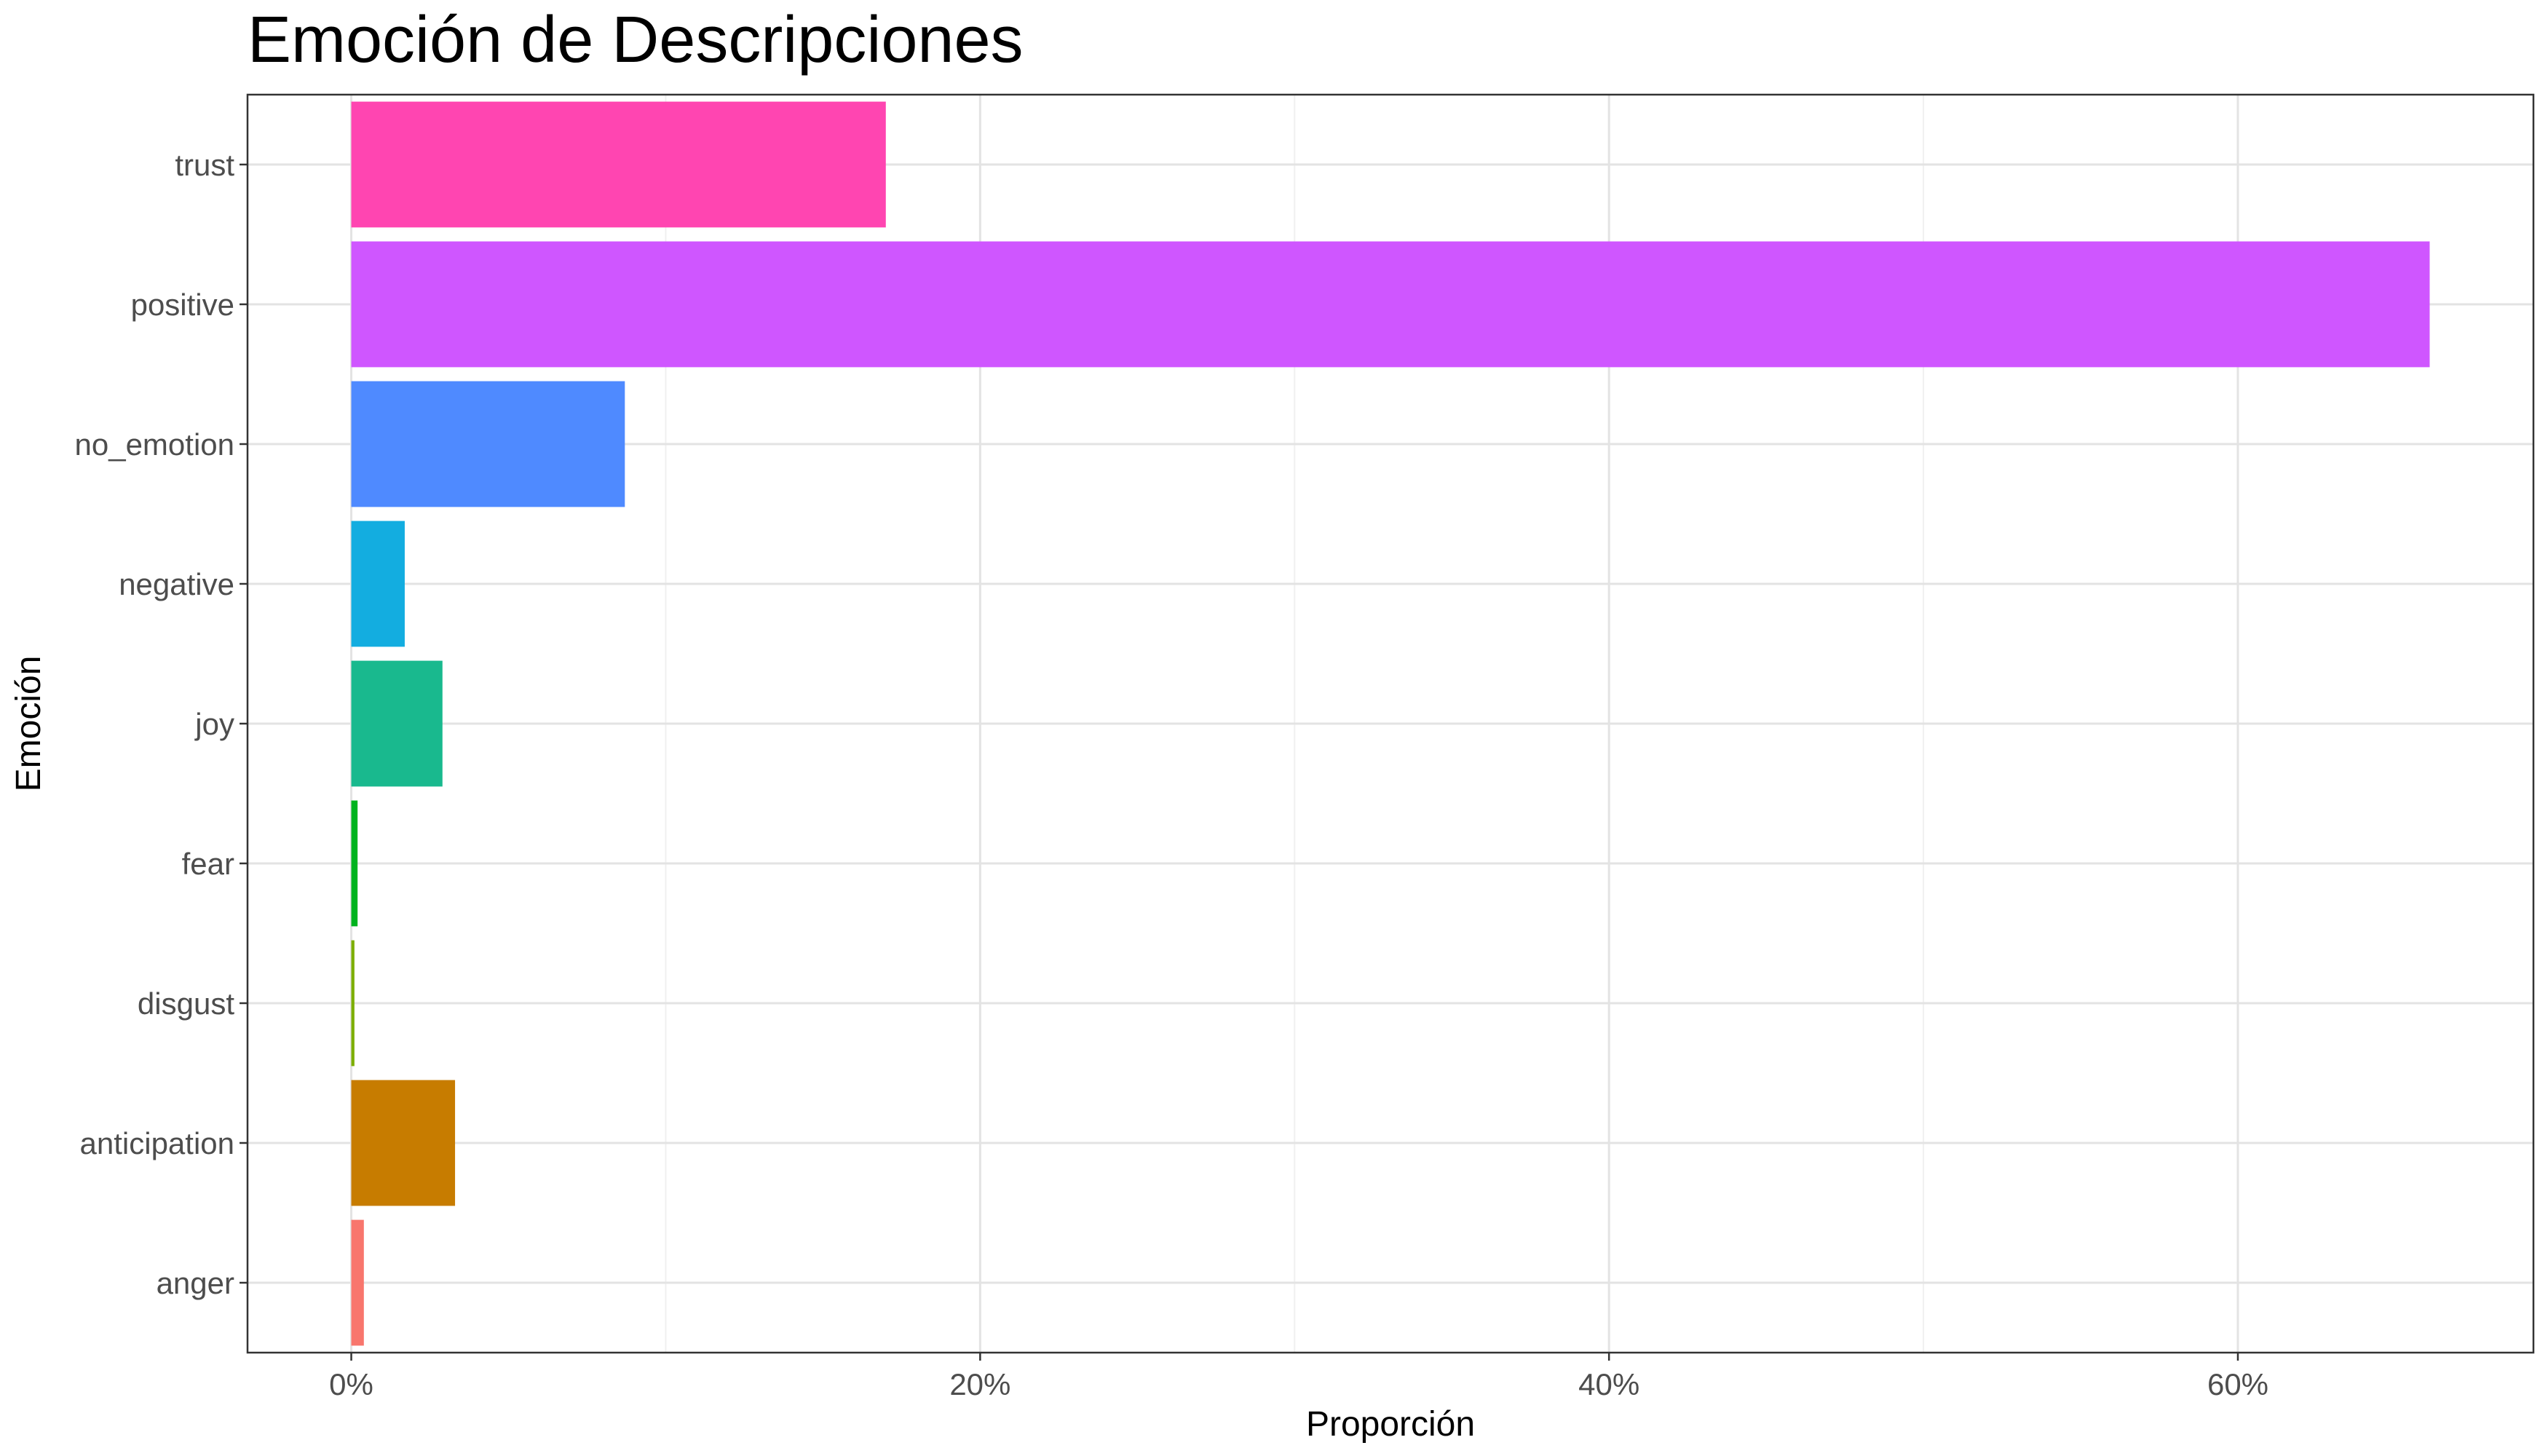  What do you see at coordinates (157, 1143) in the screenshot?
I see `y-tick-label: anticipation` at bounding box center [157, 1143].